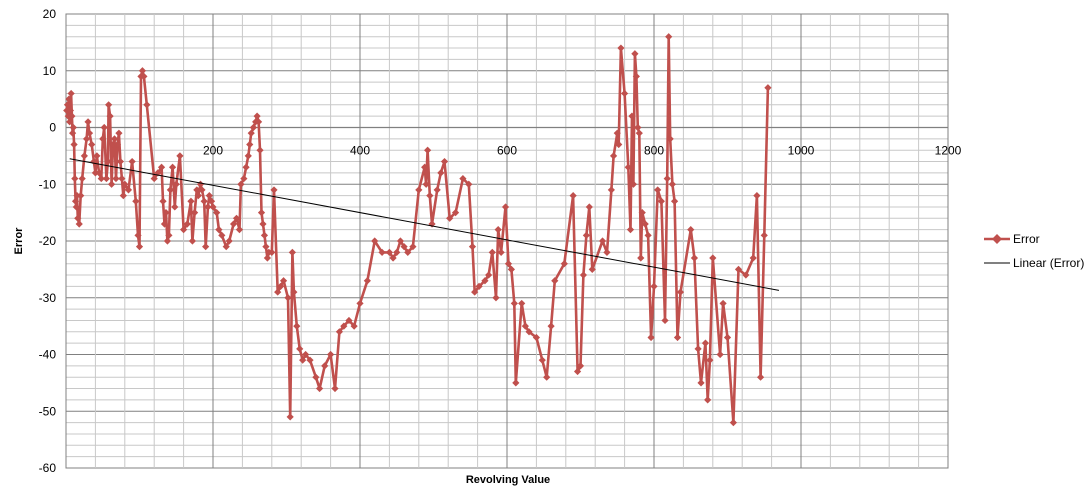  Describe the element at coordinates (1034, 263) in the screenshot. I see `legend-item-linear: Linear (Error)` at that location.